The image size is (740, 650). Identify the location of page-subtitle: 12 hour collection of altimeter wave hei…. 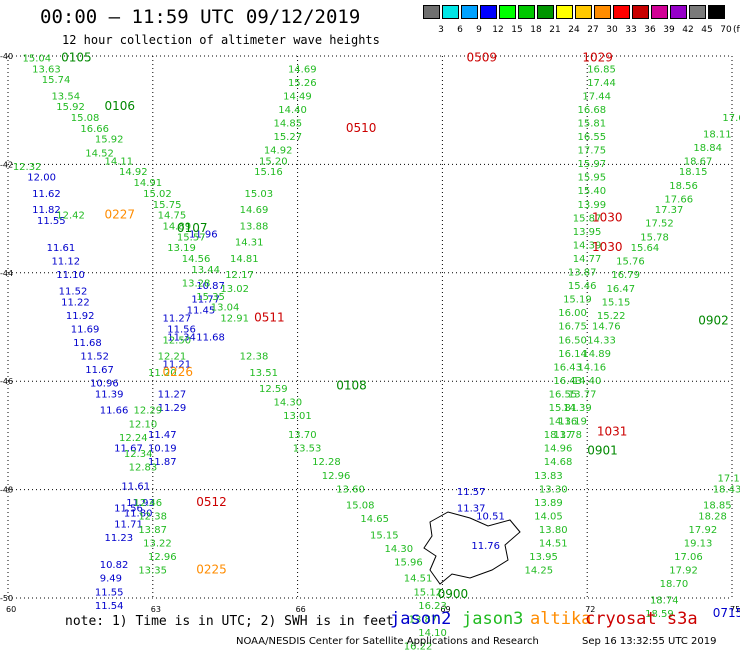
(221, 40).